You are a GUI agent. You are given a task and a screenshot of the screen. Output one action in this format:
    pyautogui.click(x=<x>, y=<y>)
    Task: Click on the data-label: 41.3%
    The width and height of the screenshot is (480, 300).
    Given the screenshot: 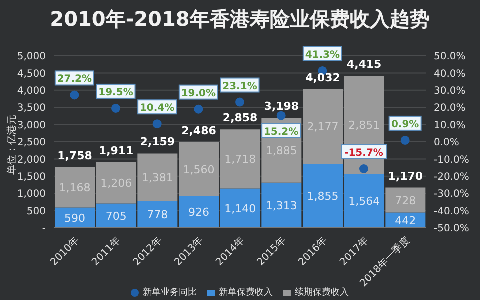 What is the action you would take?
    pyautogui.click(x=322, y=55)
    